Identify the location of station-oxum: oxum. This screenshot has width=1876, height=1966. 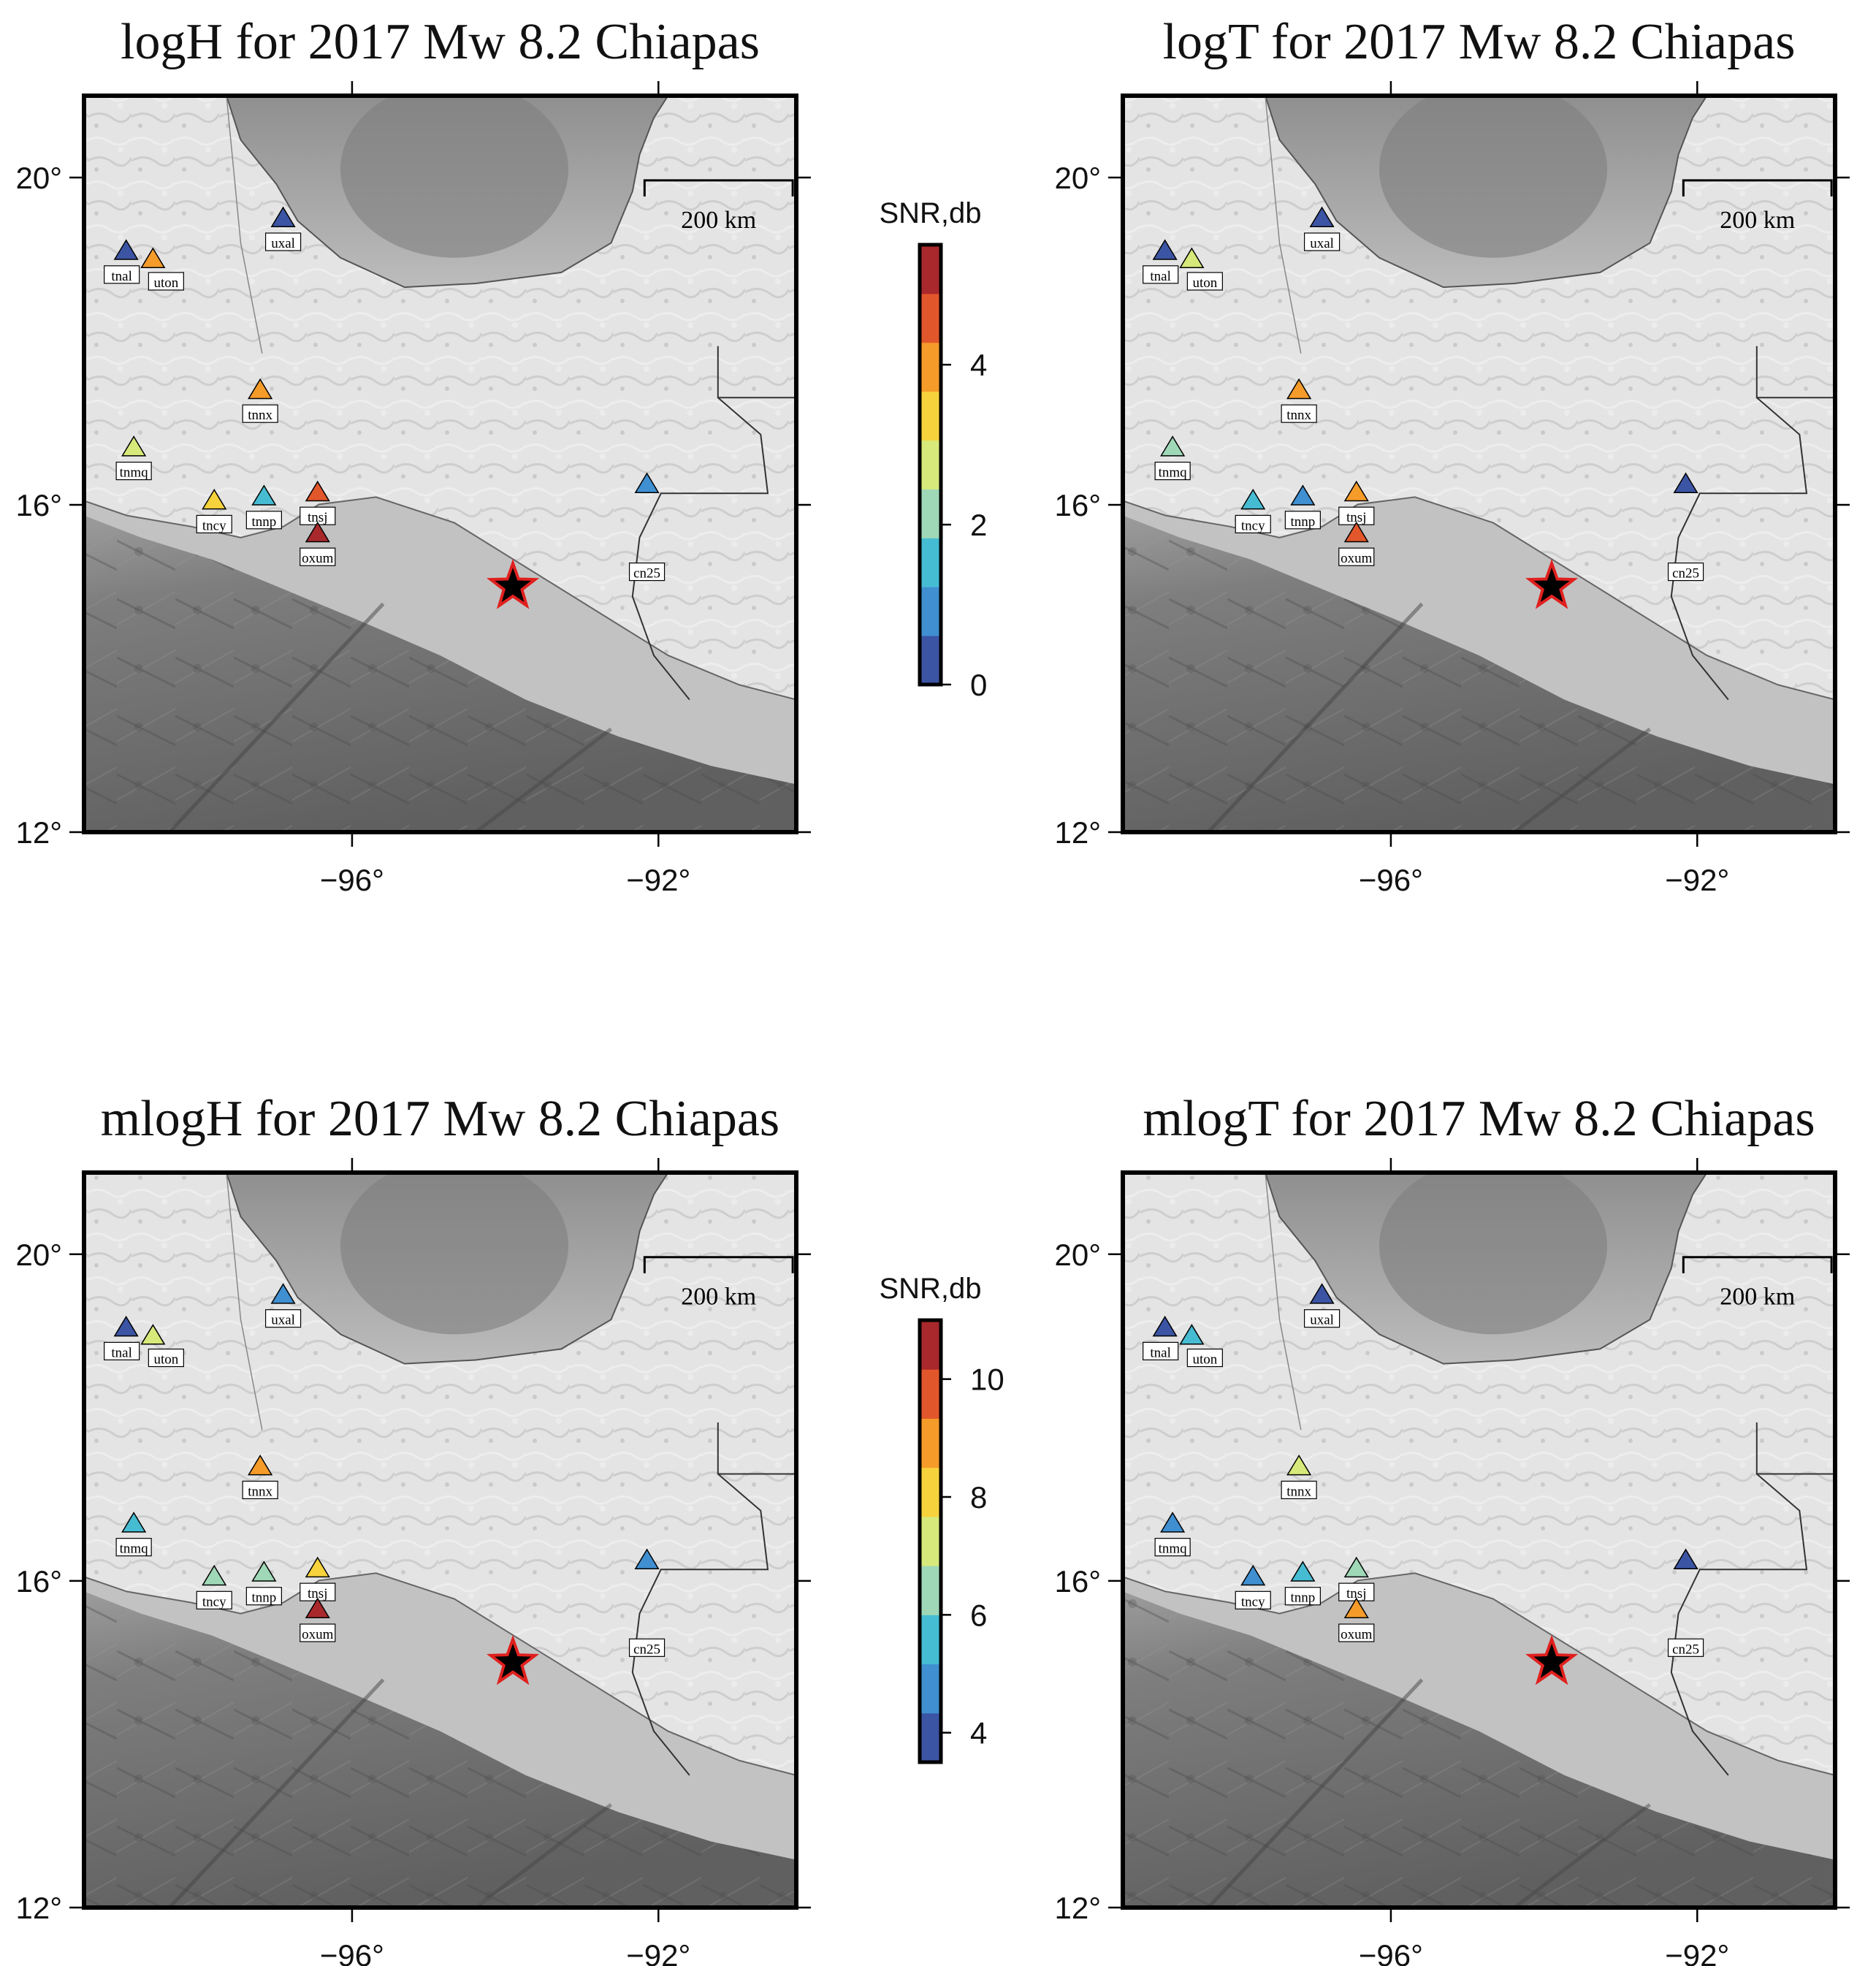
(1357, 543).